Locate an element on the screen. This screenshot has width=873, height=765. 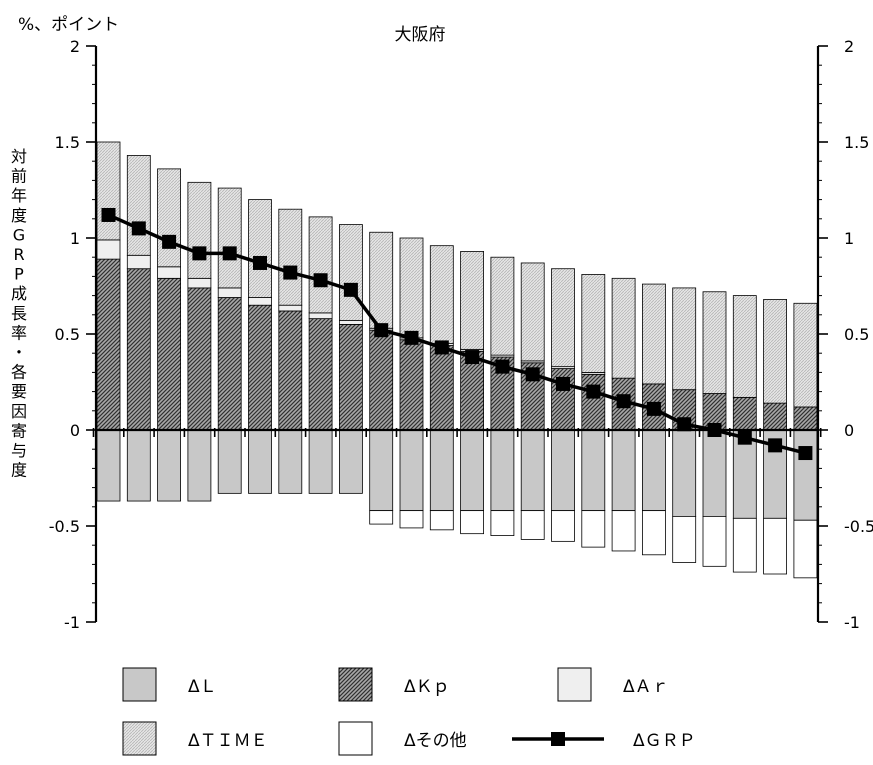
legend-swatch is located at coordinates (574, 684).